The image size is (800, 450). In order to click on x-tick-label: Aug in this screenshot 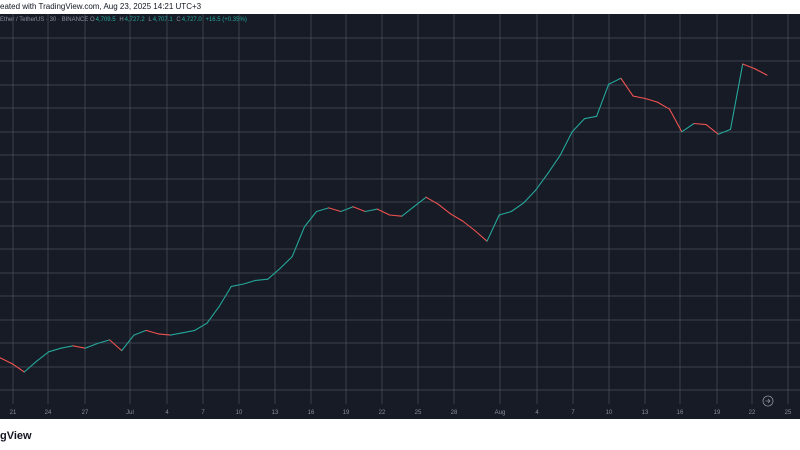, I will do `click(500, 413)`.